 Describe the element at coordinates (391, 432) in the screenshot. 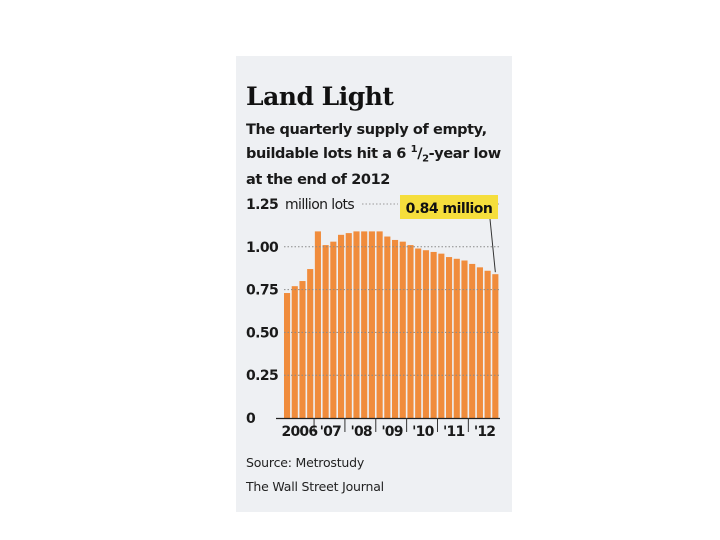

I see `x-tick-label: '09` at that location.